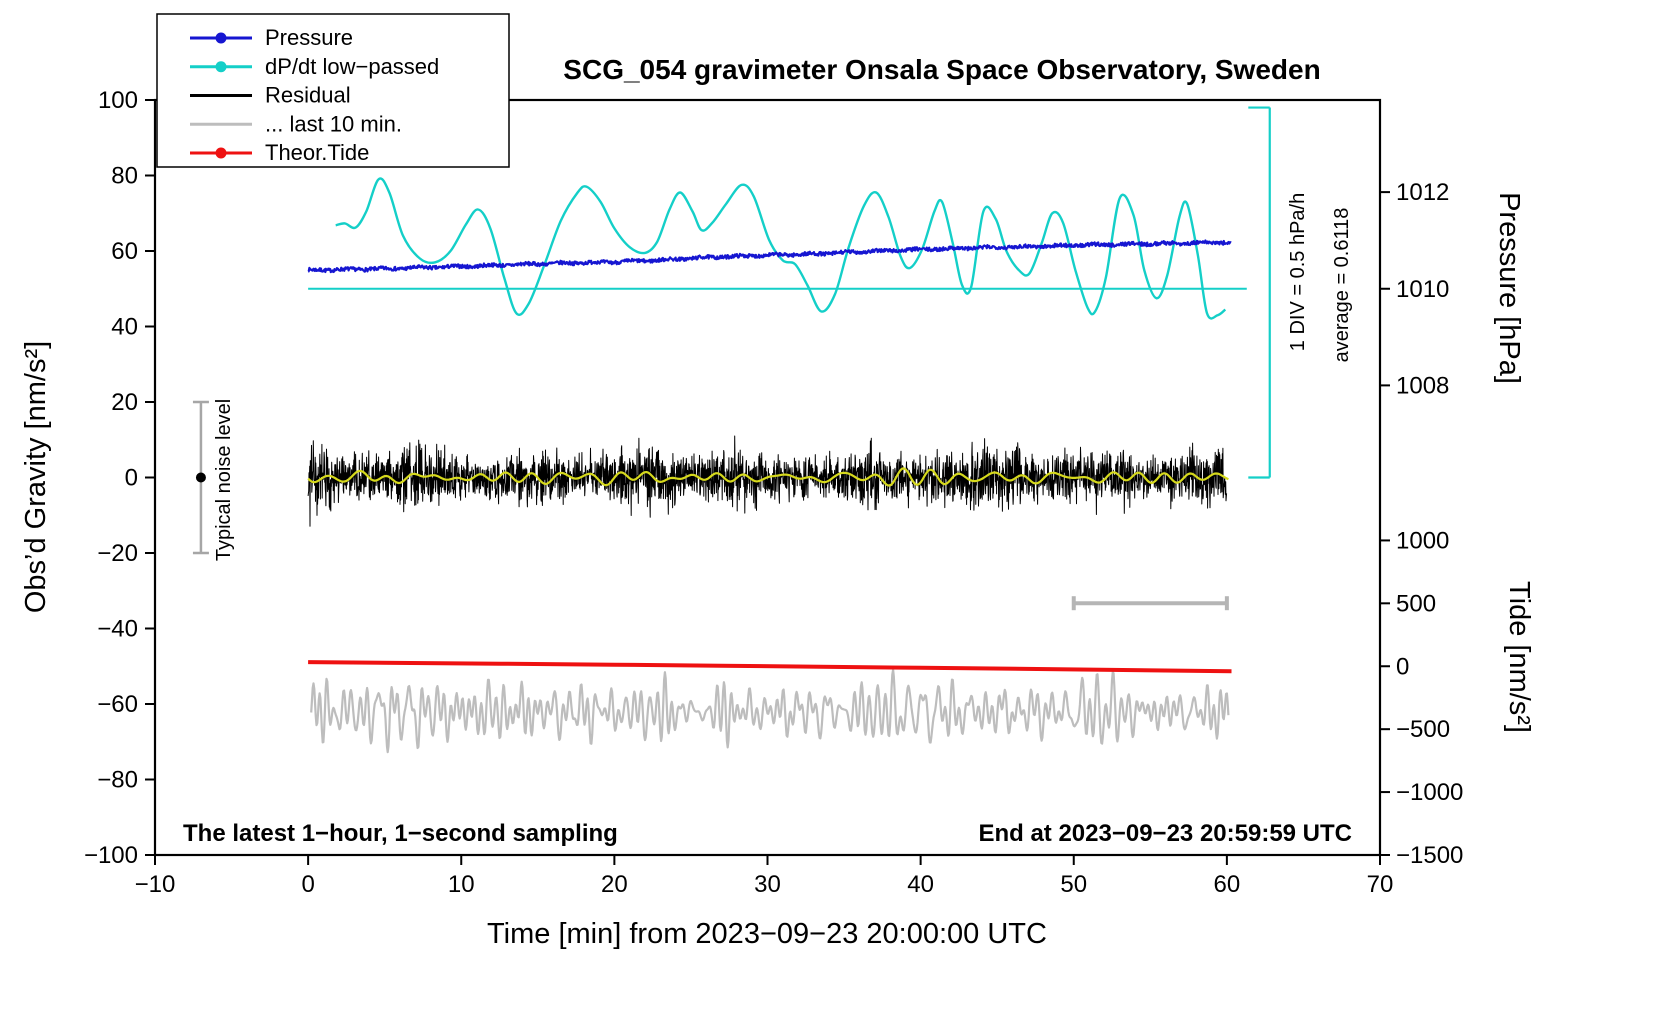  What do you see at coordinates (117, 553) in the screenshot?
I see `y-left-tick-label: −20` at bounding box center [117, 553].